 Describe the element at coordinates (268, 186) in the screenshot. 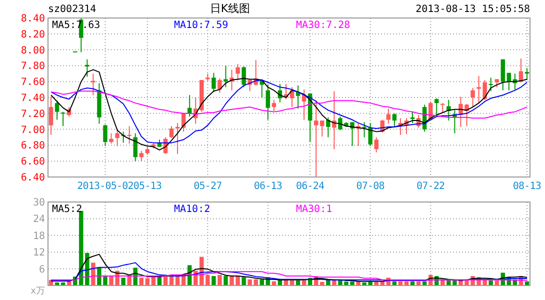

I see `x-tick-label: 06-13` at that location.